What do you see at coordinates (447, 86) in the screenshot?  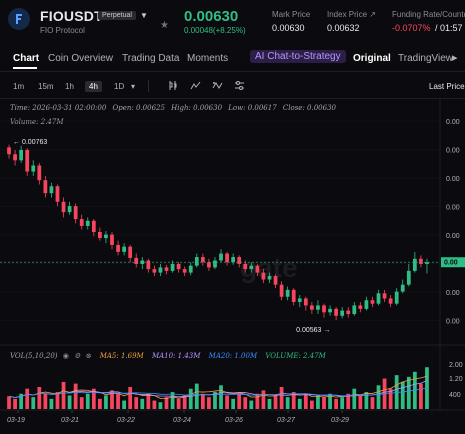 I see `price-type-selector: Last Price` at bounding box center [447, 86].